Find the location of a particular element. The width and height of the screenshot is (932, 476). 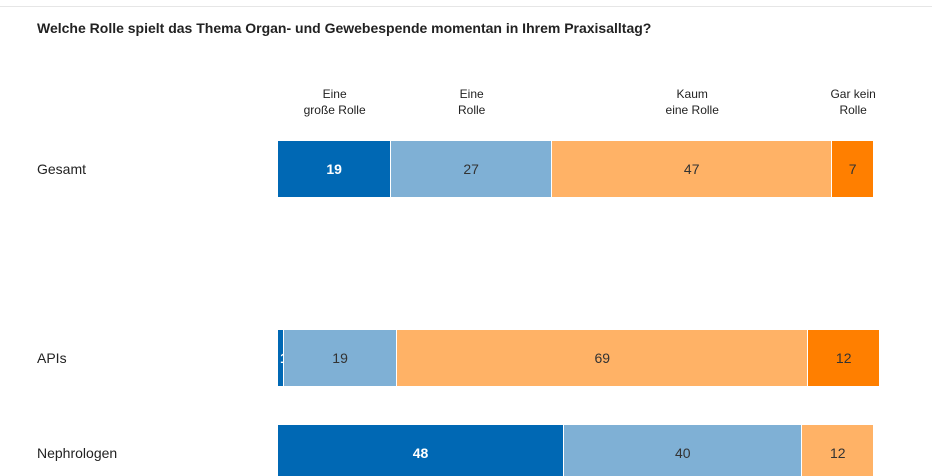

data-label: 69 is located at coordinates (602, 358).